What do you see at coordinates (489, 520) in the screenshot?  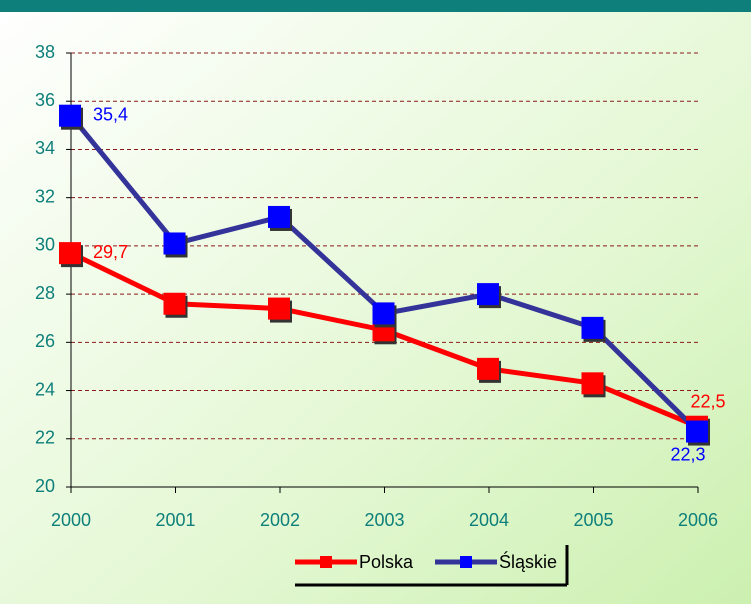 I see `x-tick-label: 2004` at bounding box center [489, 520].